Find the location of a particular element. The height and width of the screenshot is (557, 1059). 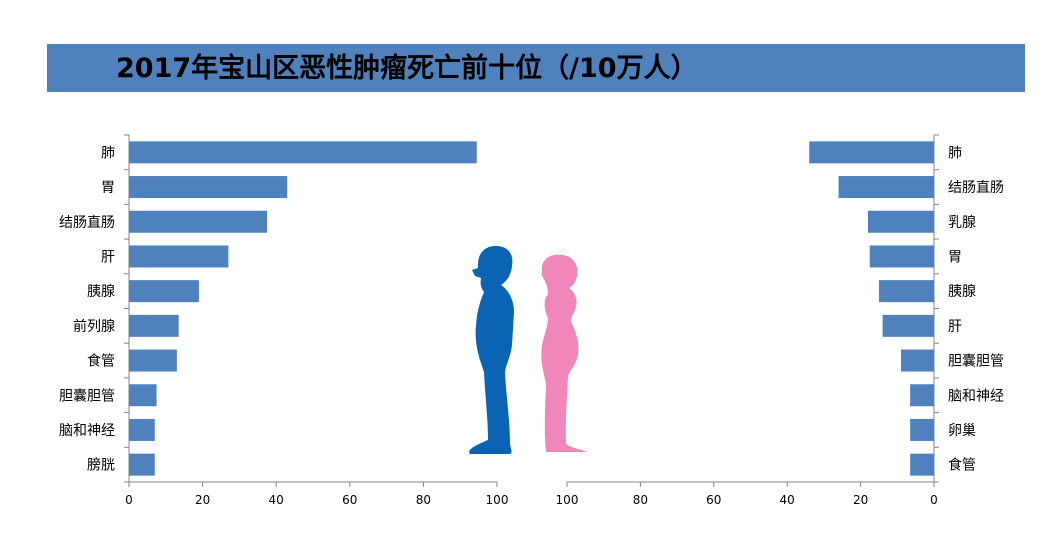

title-bar is located at coordinates (536, 68).